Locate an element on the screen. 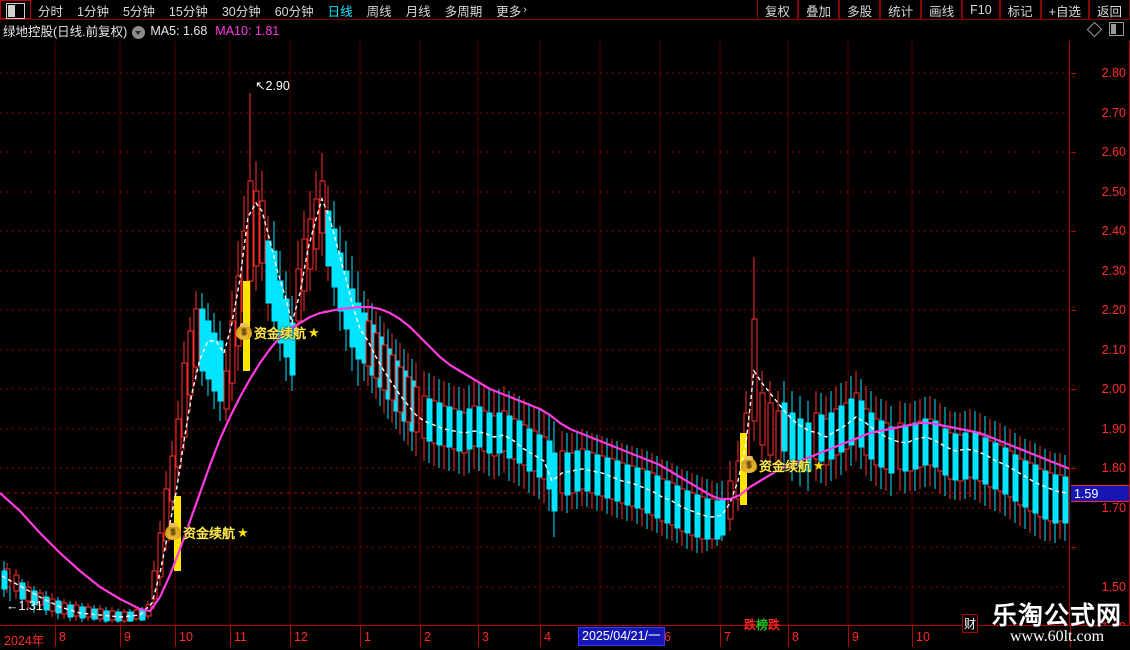  f10-button: F10 is located at coordinates (981, 10).